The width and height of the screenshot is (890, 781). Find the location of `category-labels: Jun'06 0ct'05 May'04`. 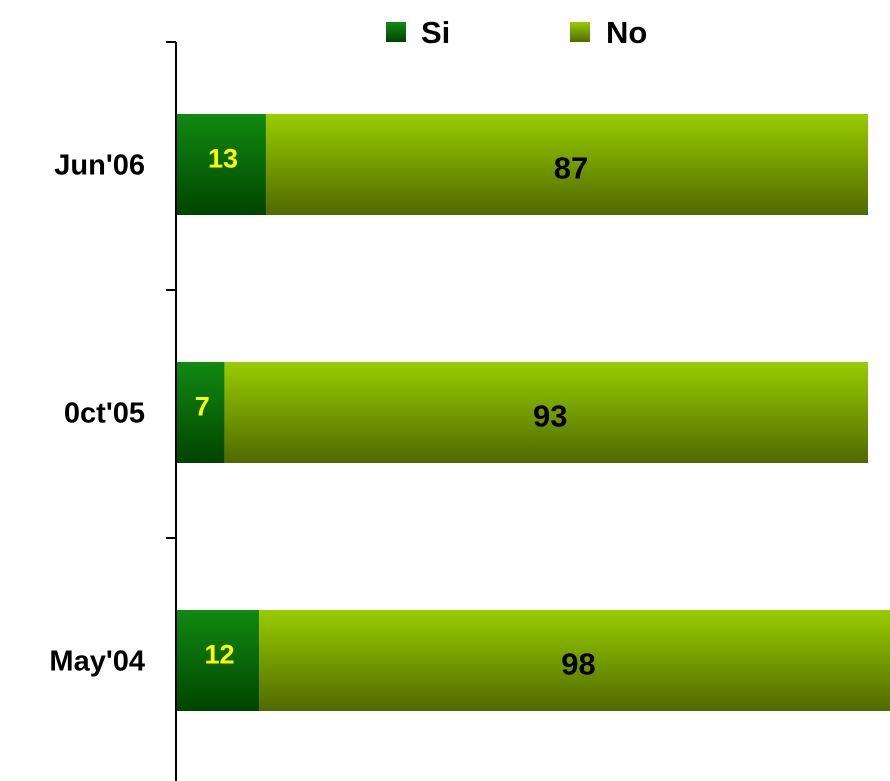

category-labels: Jun'06 0ct'05 May'04 is located at coordinates (97, 414).